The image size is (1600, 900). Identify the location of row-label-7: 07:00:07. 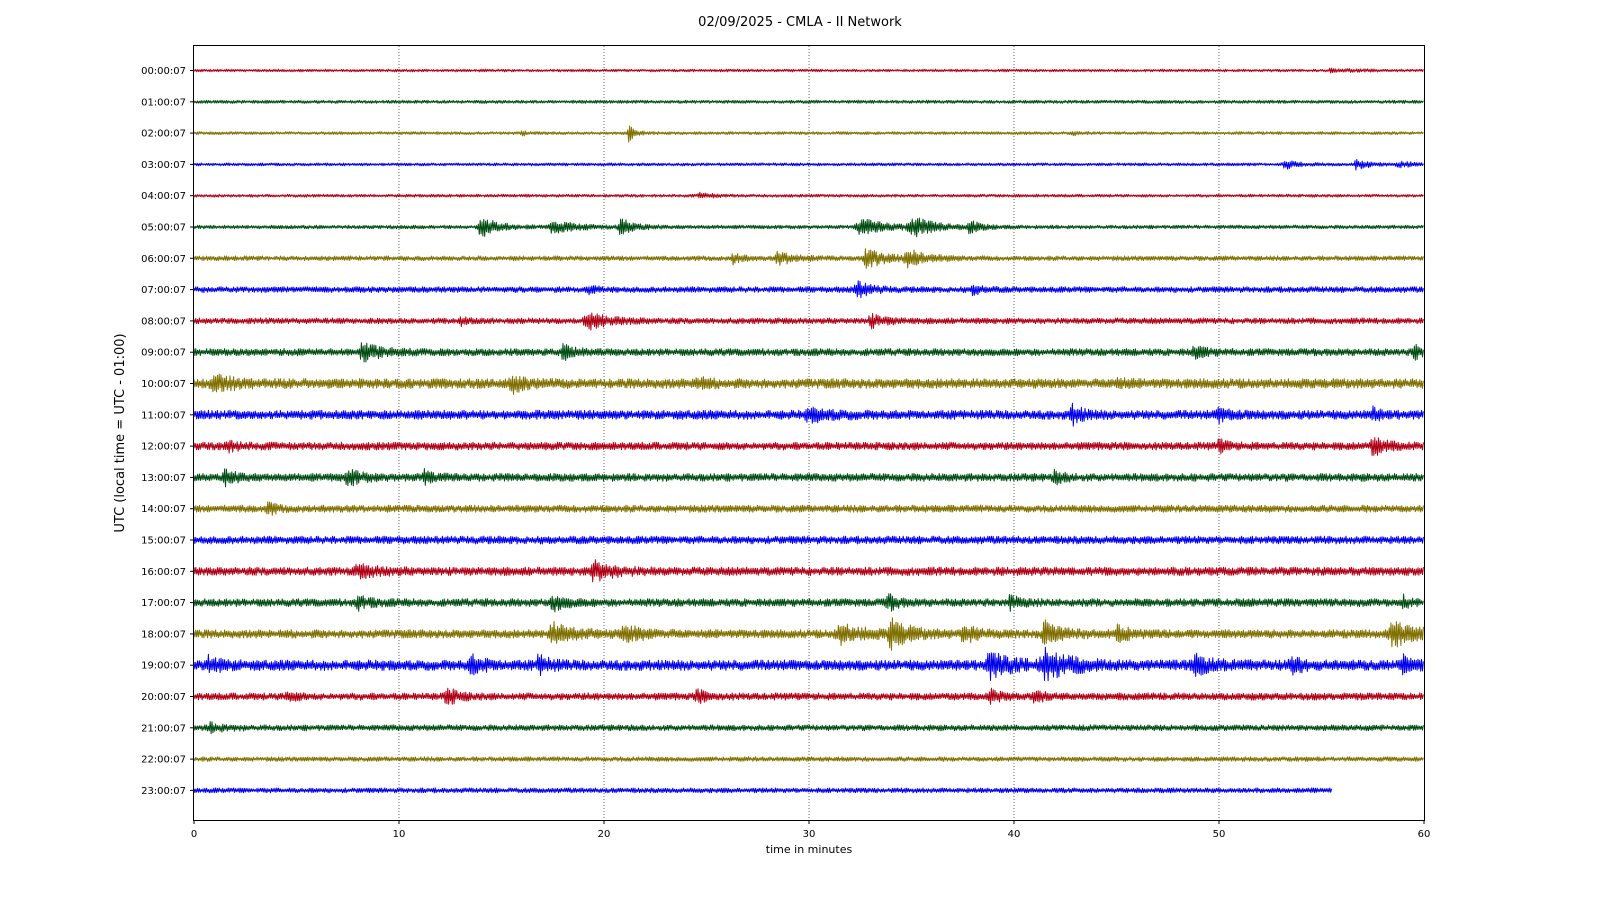
(163, 290).